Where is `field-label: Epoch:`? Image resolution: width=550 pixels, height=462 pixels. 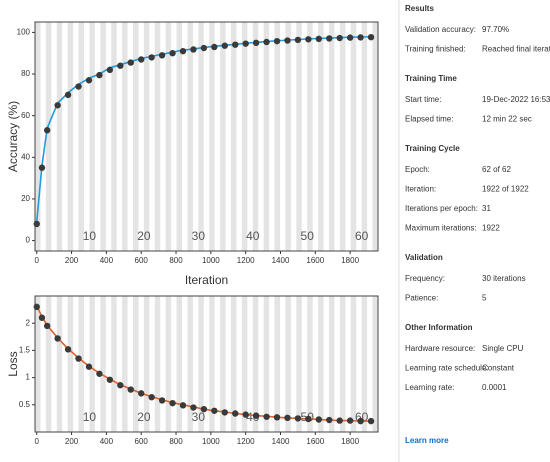 field-label: Epoch: is located at coordinates (417, 169).